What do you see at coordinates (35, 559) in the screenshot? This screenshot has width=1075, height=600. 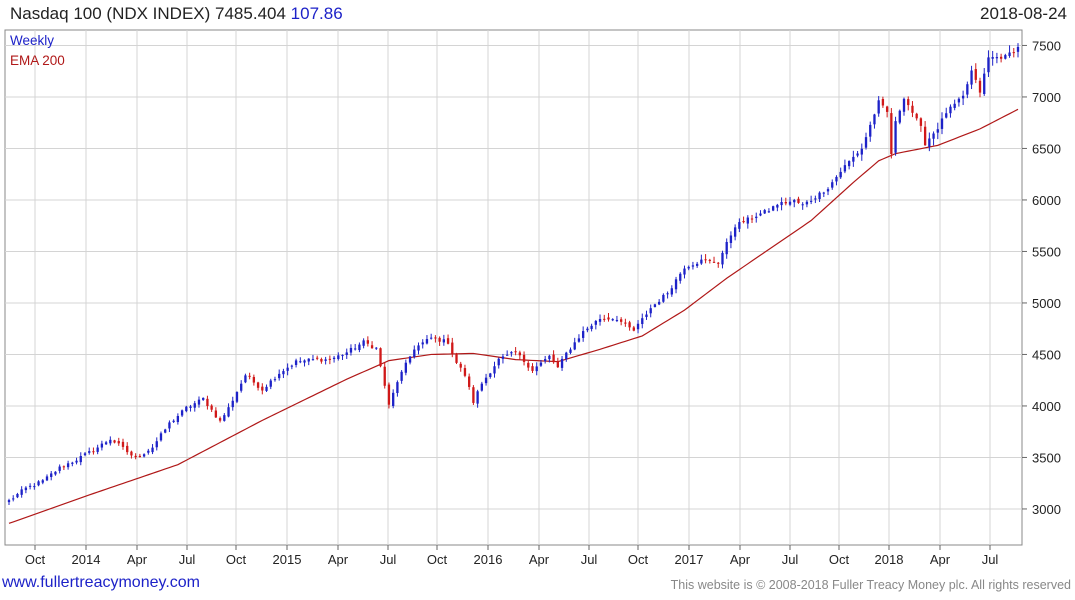 I see `x-tick-label: Oct` at bounding box center [35, 559].